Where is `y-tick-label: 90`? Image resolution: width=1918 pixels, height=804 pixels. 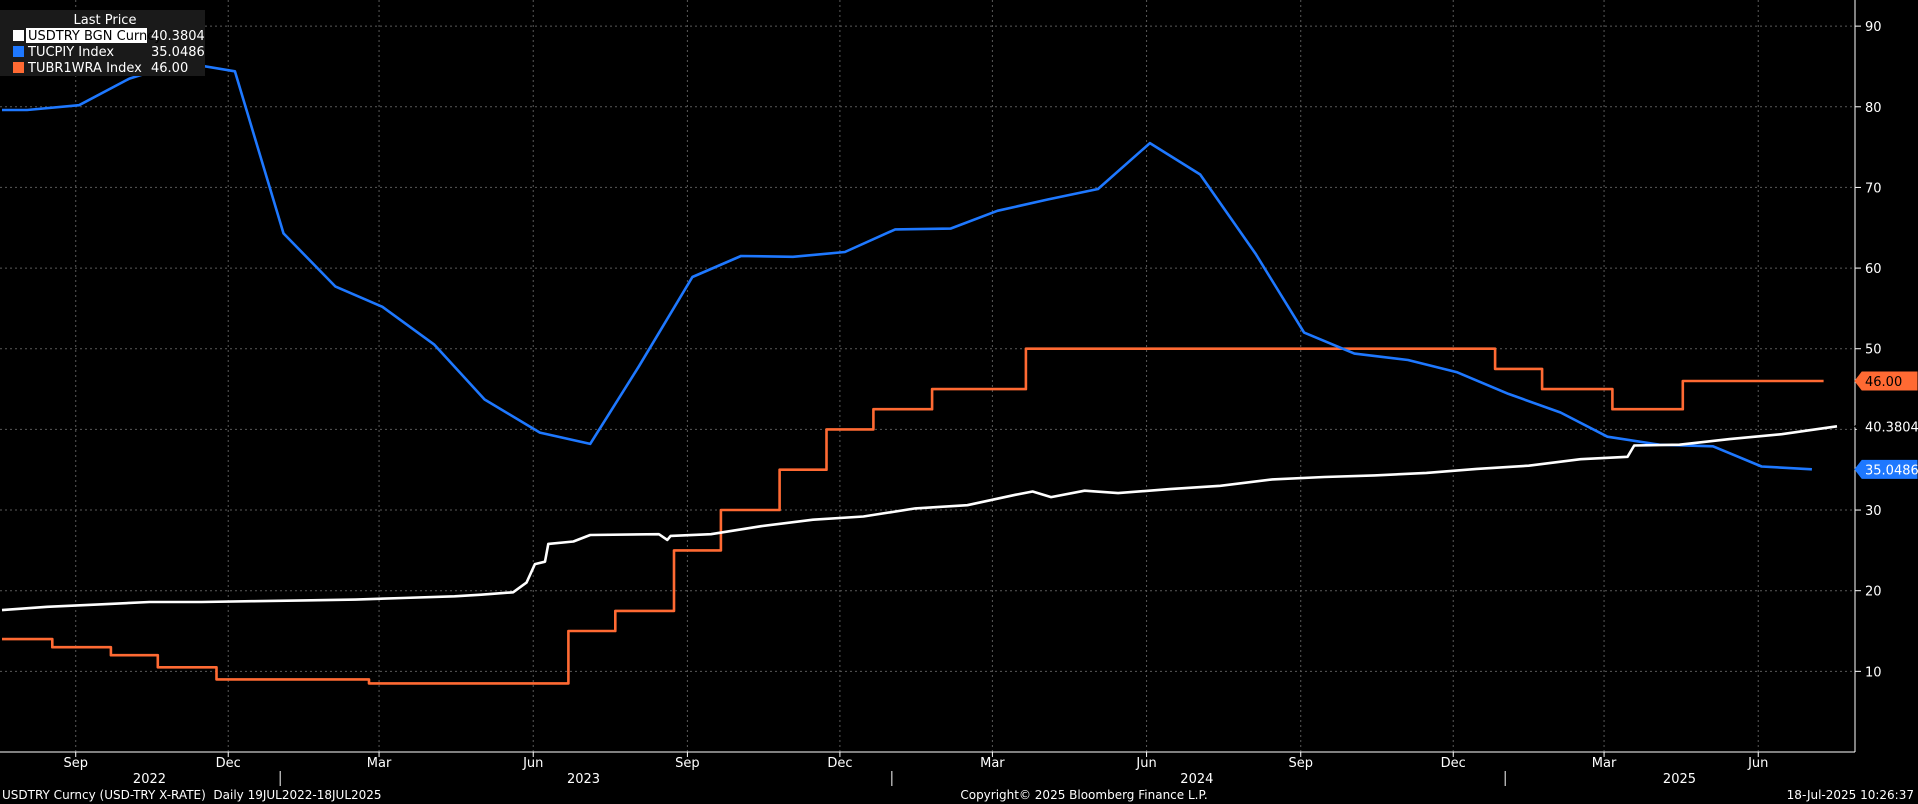 y-tick-label: 90 is located at coordinates (1873, 27).